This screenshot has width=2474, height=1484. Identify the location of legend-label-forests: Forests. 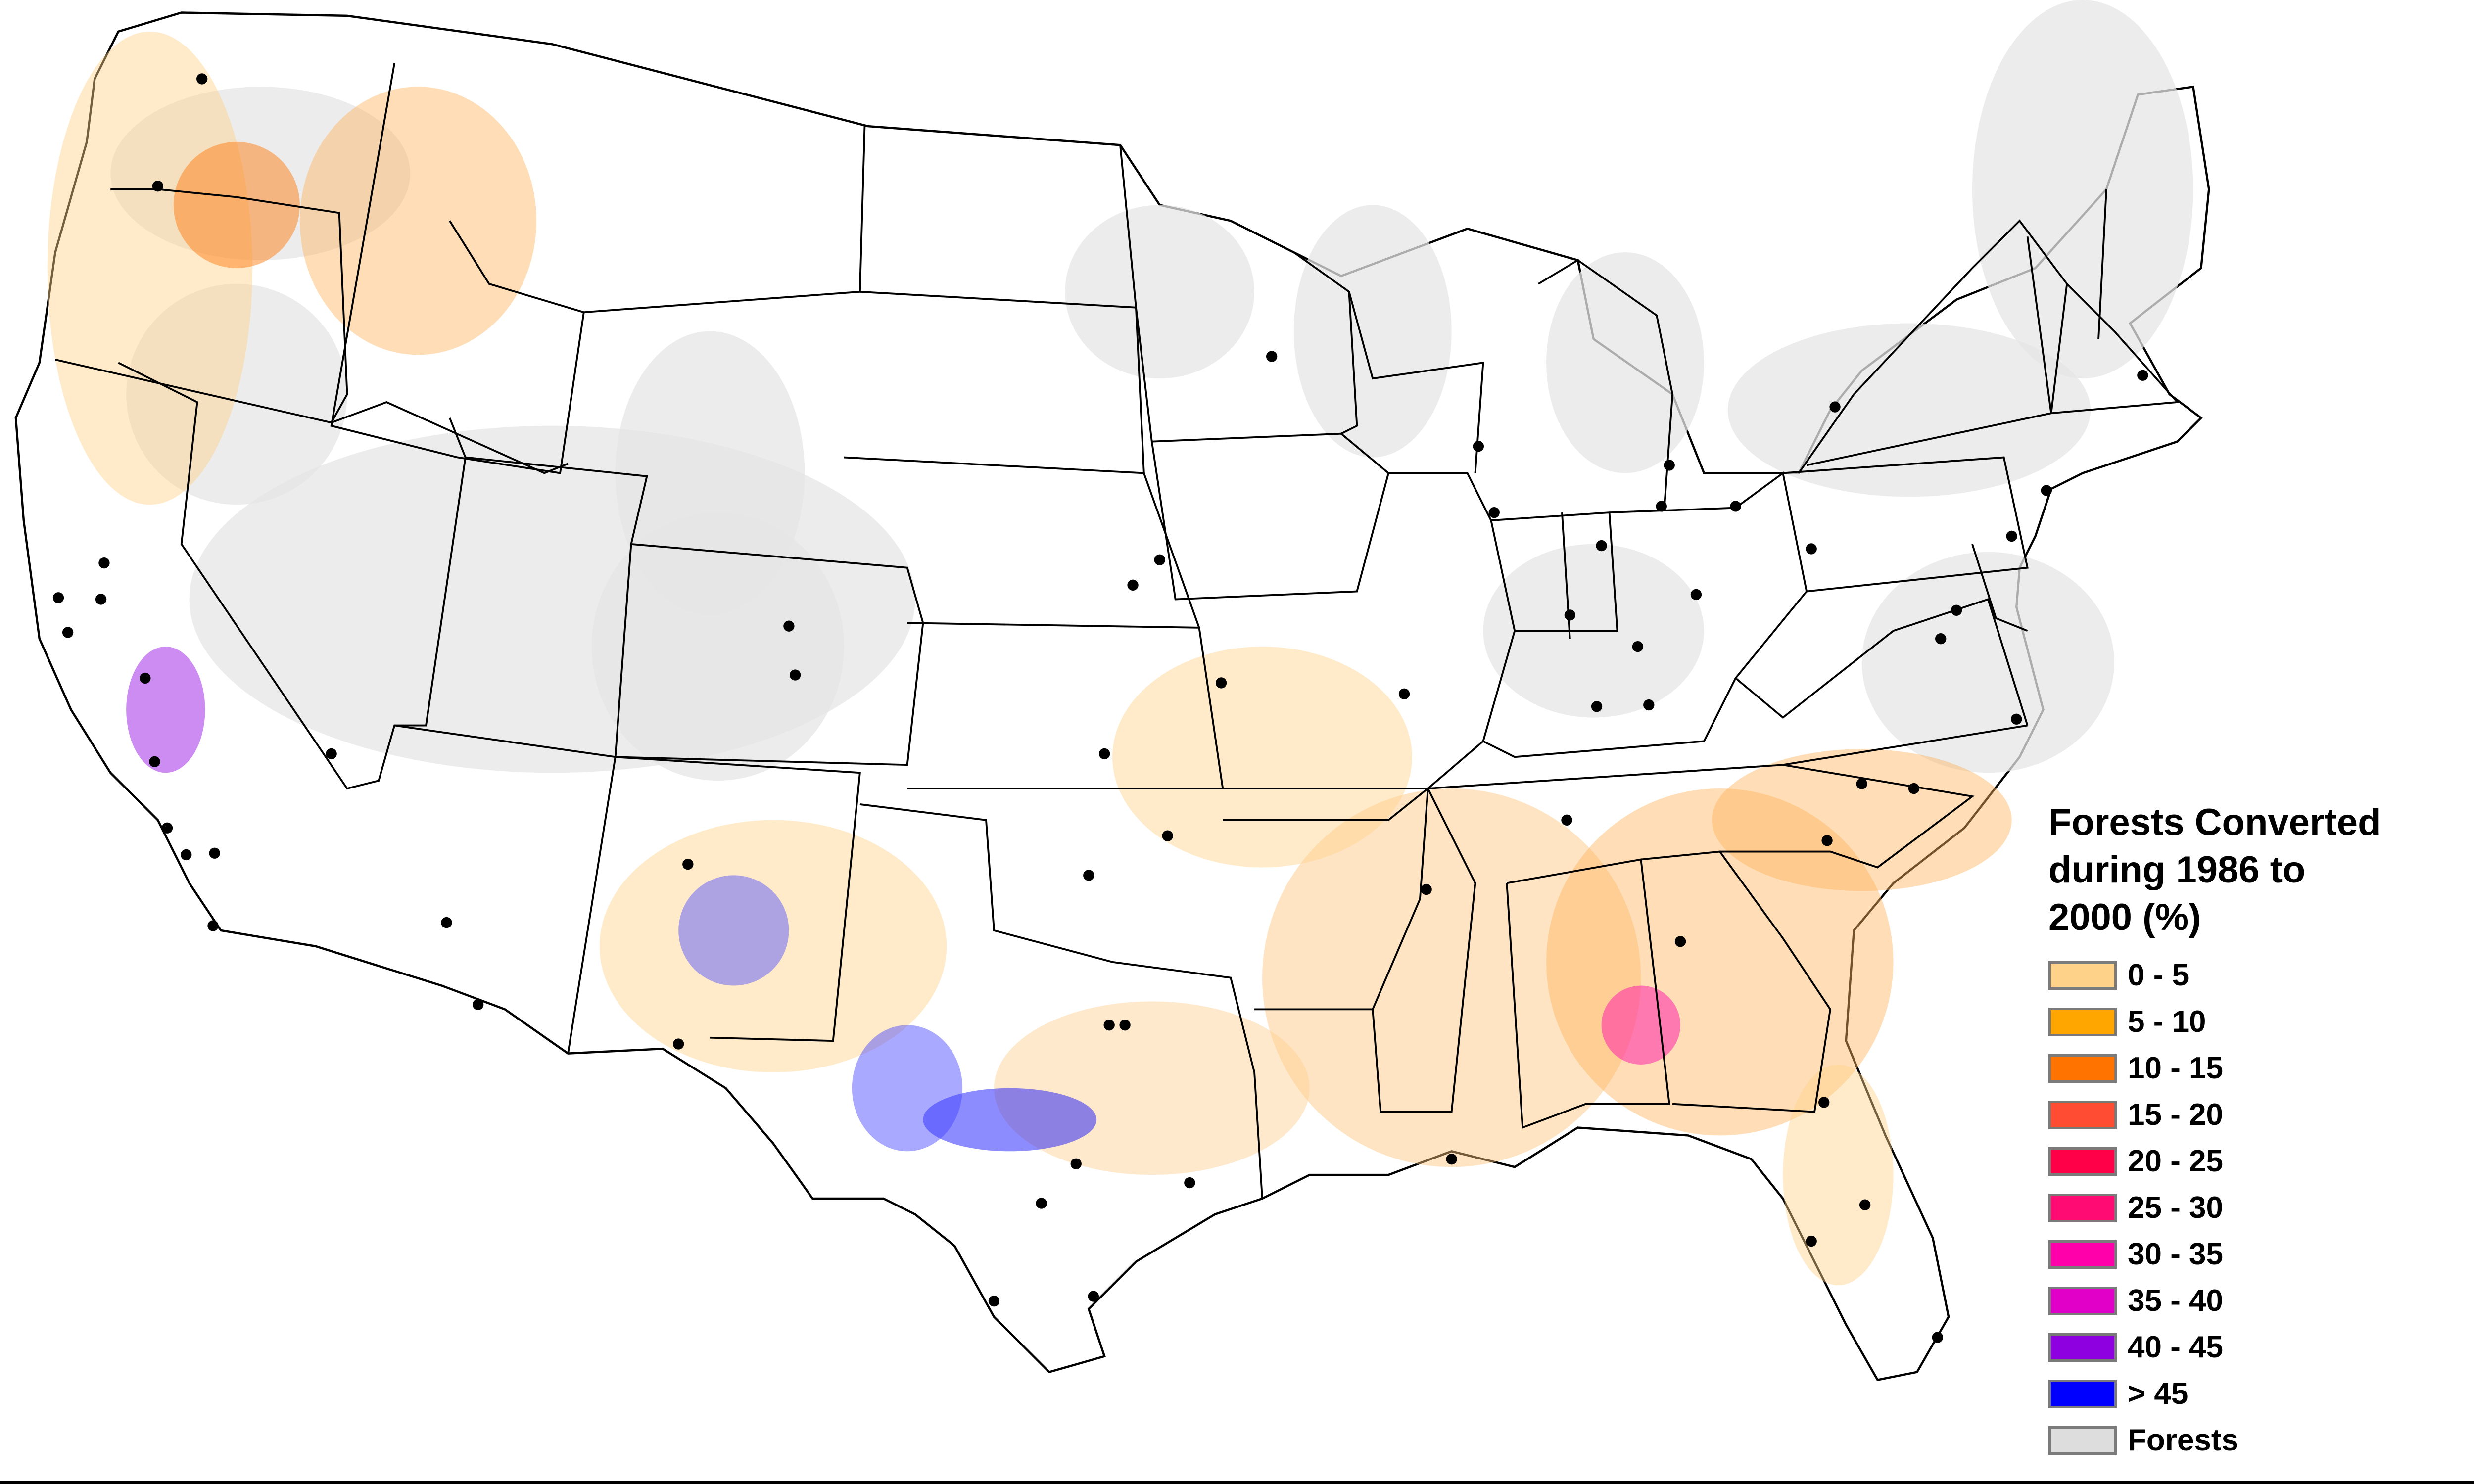
(2183, 1440).